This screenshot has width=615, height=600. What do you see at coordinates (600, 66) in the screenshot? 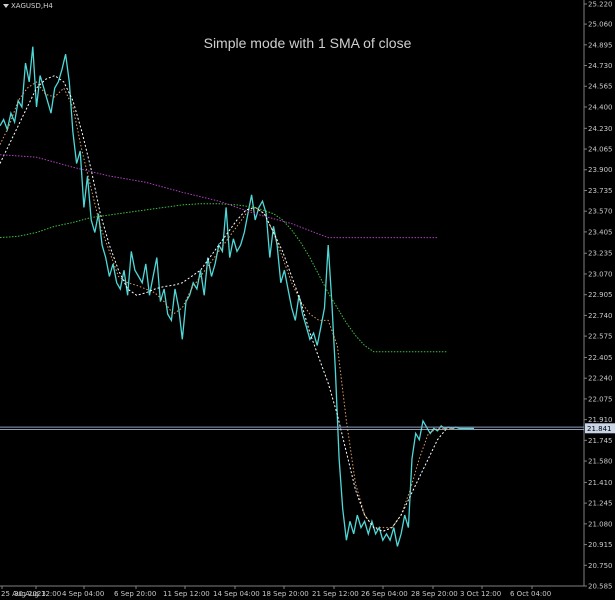
I see `y-tick-label: 24.730` at bounding box center [600, 66].